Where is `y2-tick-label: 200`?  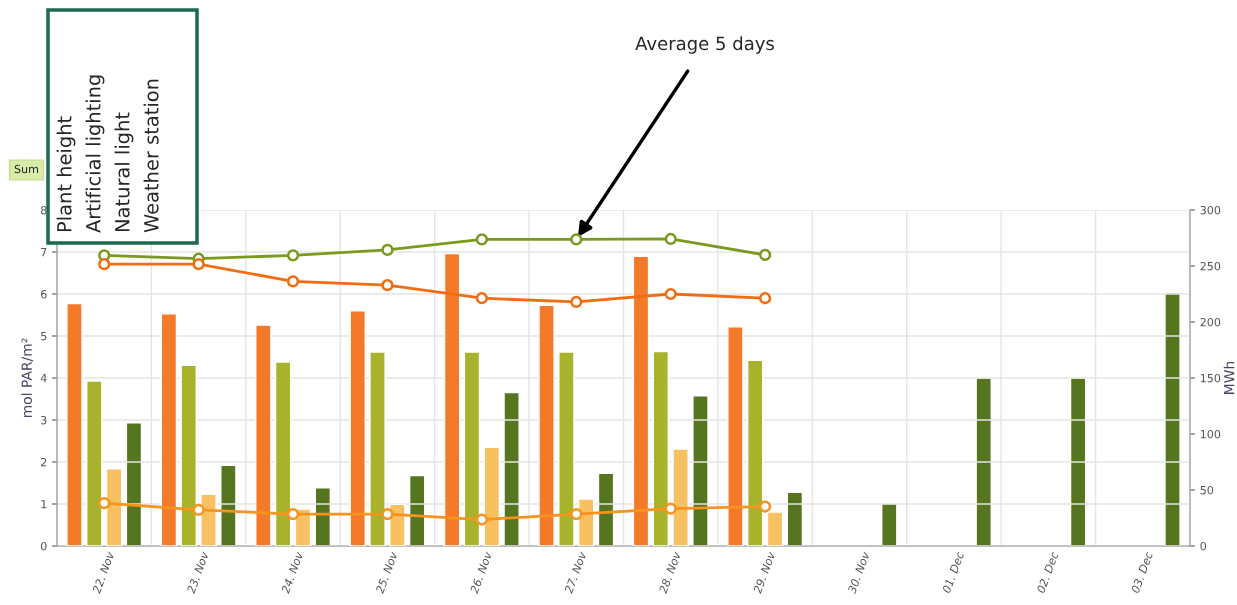 y2-tick-label: 200 is located at coordinates (1210, 322).